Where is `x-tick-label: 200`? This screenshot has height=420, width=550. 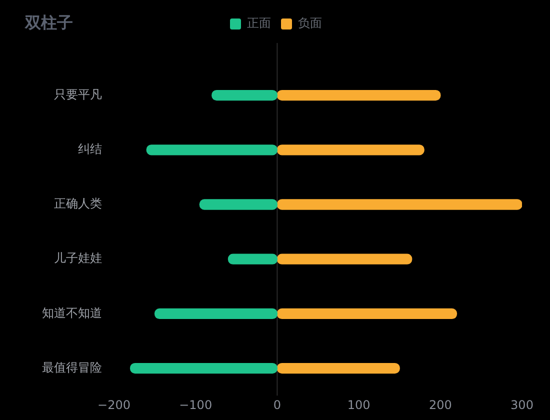 x-tick-label: 200 is located at coordinates (440, 405).